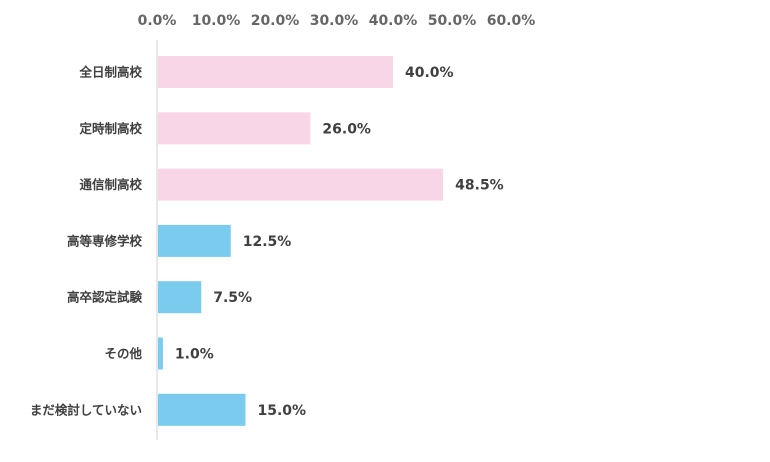 Image resolution: width=770 pixels, height=462 pixels. Describe the element at coordinates (334, 21) in the screenshot. I see `x-tick-label: 30.0%` at that location.